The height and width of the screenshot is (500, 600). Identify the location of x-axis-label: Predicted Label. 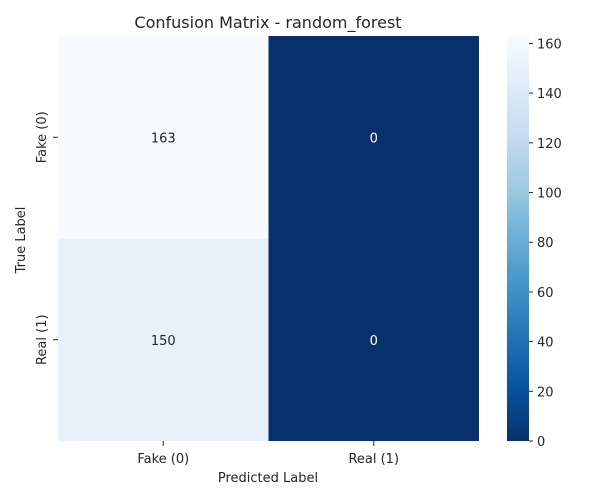
(268, 478).